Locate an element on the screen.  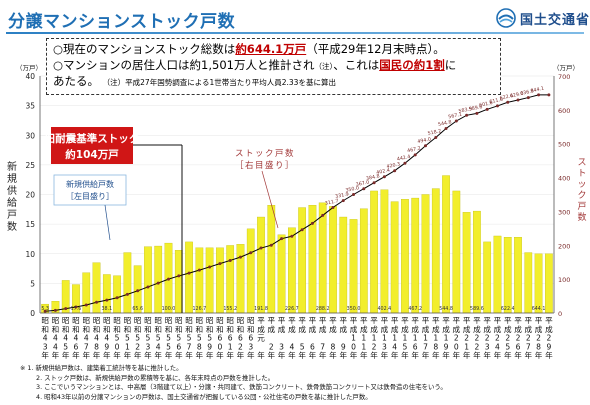
stock-value-label: 331.9 is located at coordinates (342, 195).